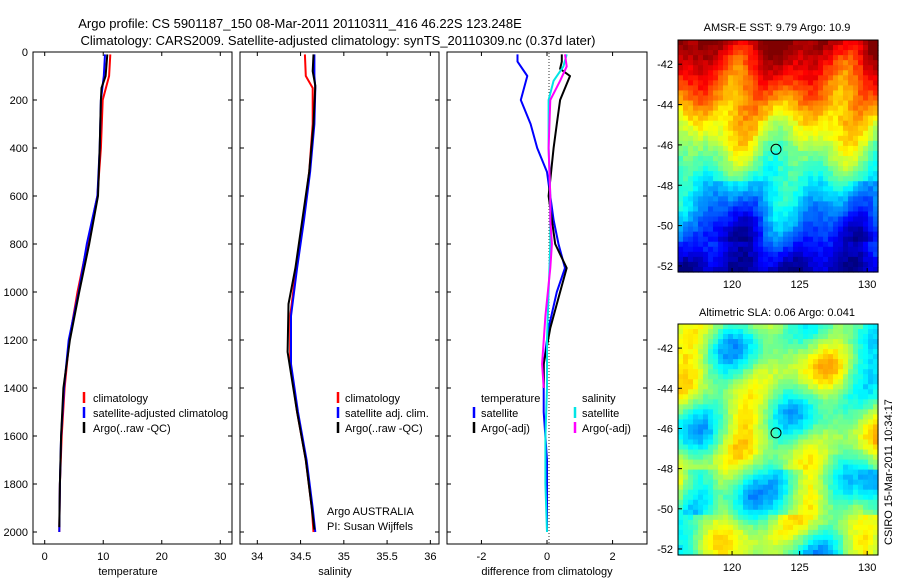 This screenshot has width=900, height=580. What do you see at coordinates (599, 399) in the screenshot?
I see `legend-title-salinity: salinity` at bounding box center [599, 399].